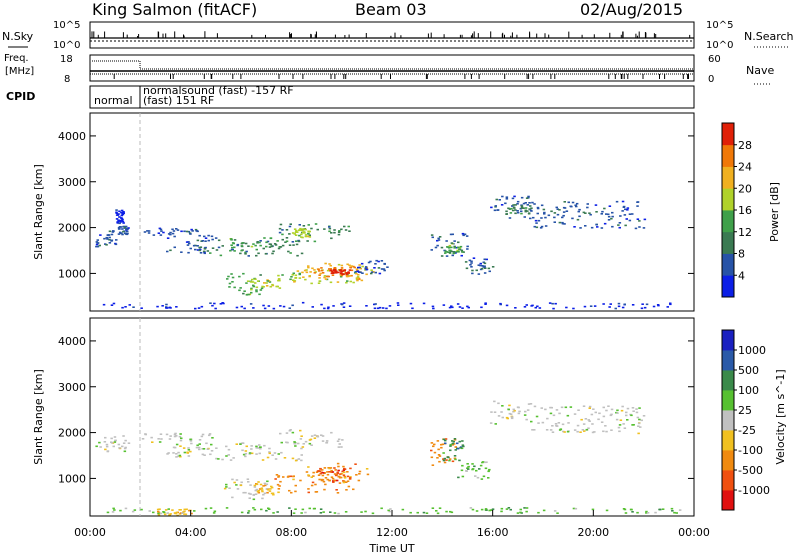 This screenshot has width=800, height=558. What do you see at coordinates (72, 182) in the screenshot?
I see `y-tick-label: 3000` at bounding box center [72, 182].